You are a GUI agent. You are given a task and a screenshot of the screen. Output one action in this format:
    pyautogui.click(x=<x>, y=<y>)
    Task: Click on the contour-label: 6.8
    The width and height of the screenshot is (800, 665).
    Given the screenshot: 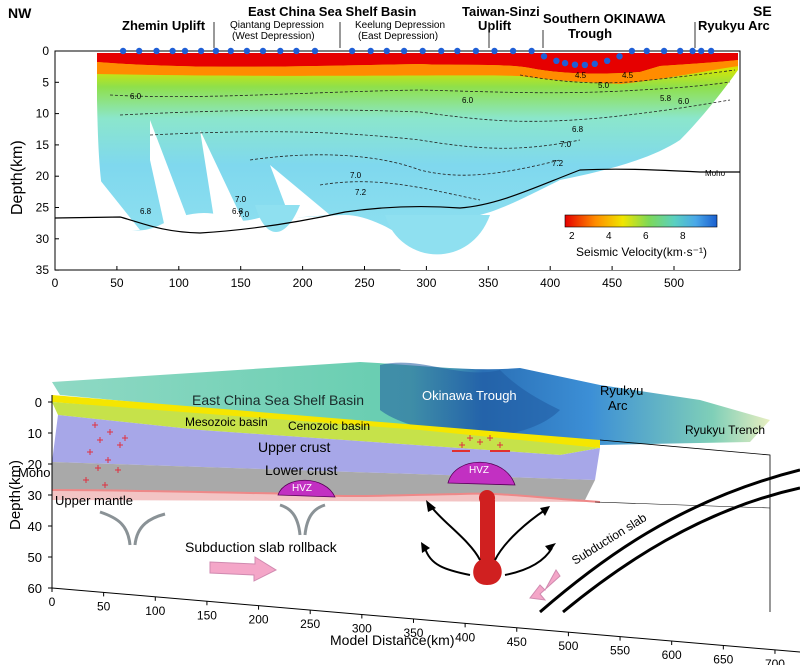 What is the action you would take?
    pyautogui.click(x=578, y=129)
    